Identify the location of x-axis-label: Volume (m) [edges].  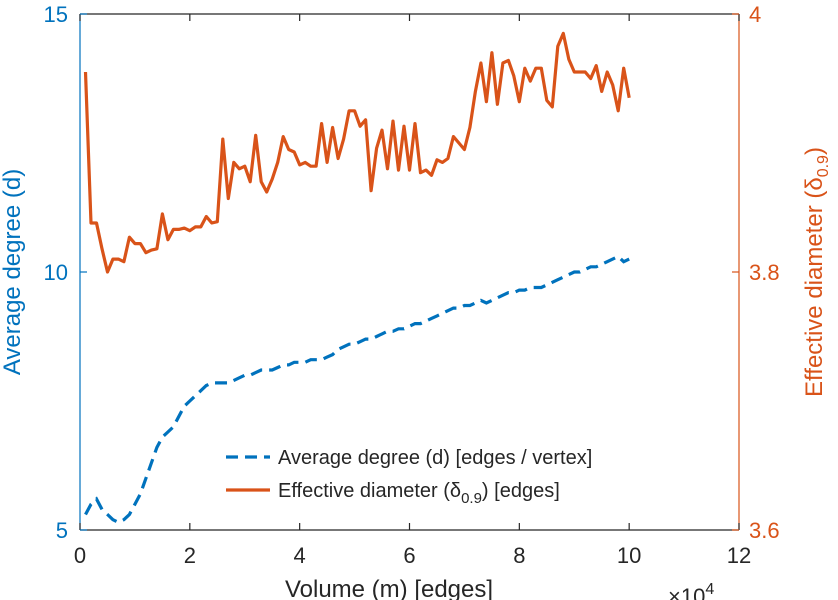
(389, 588).